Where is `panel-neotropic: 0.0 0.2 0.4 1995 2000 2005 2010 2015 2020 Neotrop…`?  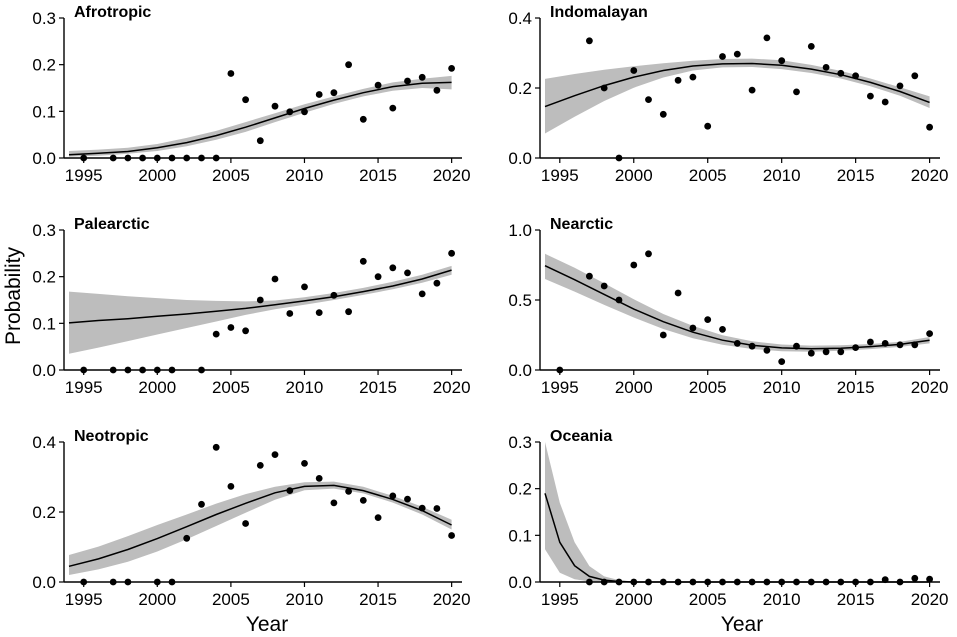 panel-neotropic: 0.0 0.2 0.4 1995 2000 2005 2010 2015 2020 Neotrop… is located at coordinates (251, 518).